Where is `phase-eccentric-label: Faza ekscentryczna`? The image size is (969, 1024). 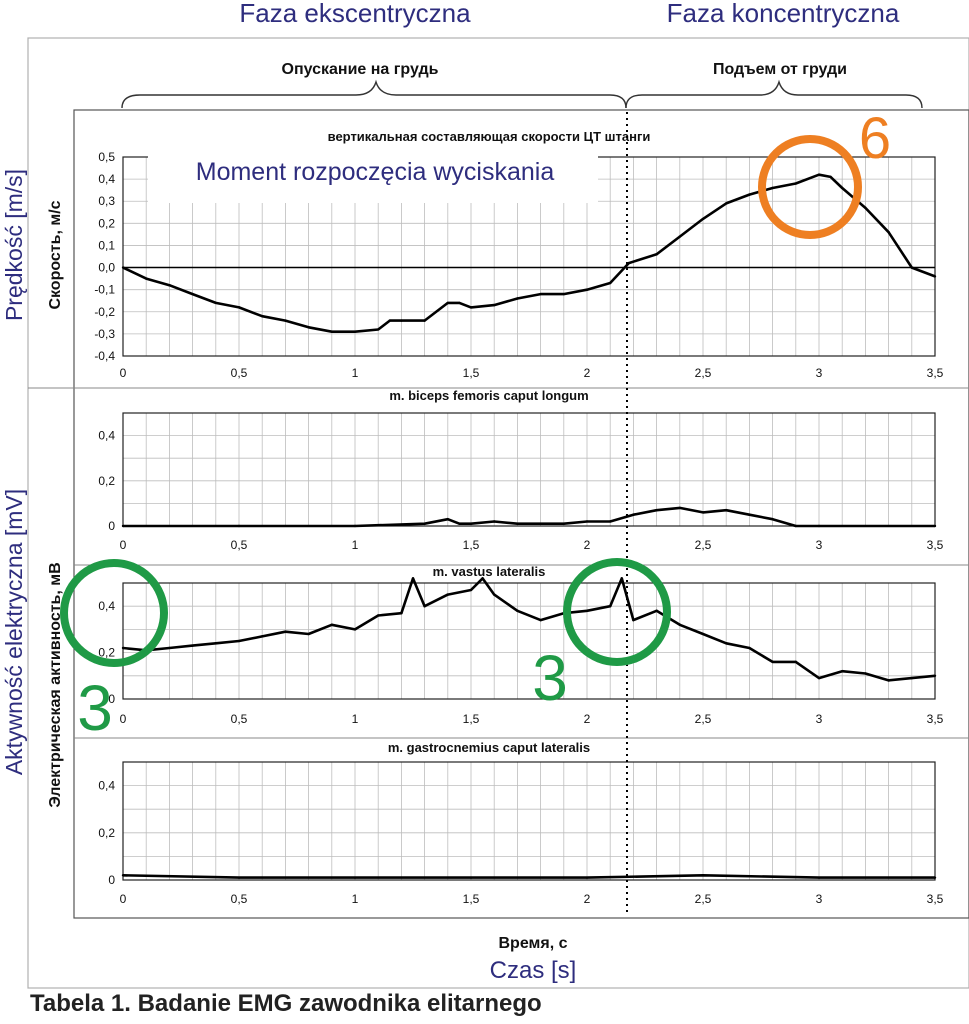 phase-eccentric-label: Faza ekscentryczna is located at coordinates (355, 14).